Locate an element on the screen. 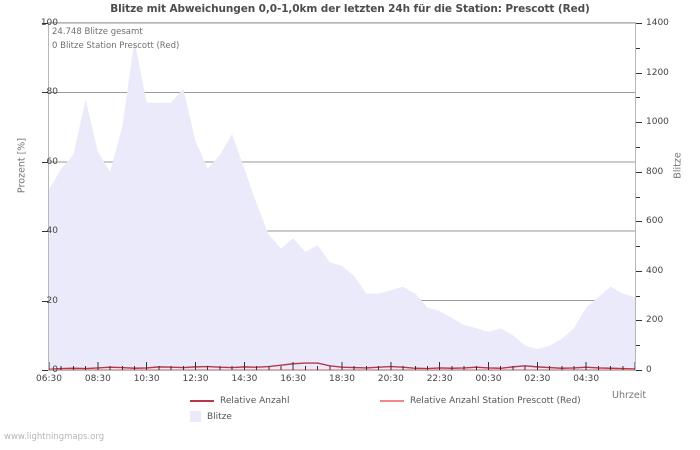 The width and height of the screenshot is (700, 450). y-tick-left: 0 is located at coordinates (55, 370).